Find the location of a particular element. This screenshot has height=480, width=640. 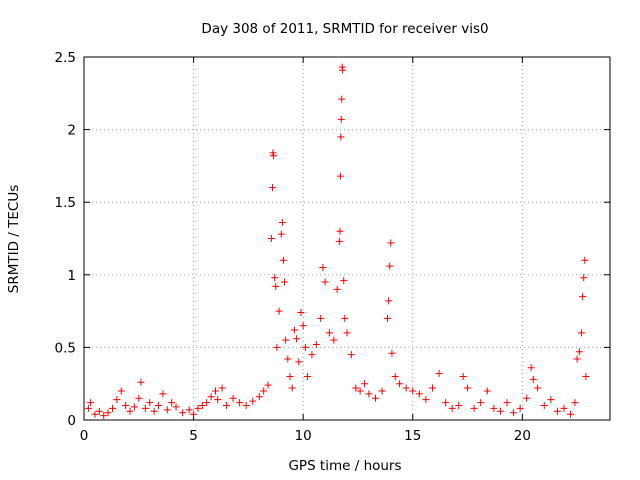

x-tick-label: 15 is located at coordinates (412, 436).